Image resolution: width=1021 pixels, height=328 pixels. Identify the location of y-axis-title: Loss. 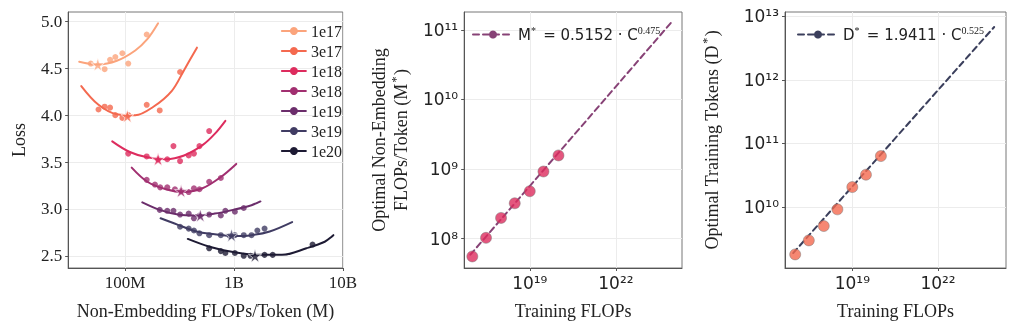
(19, 140).